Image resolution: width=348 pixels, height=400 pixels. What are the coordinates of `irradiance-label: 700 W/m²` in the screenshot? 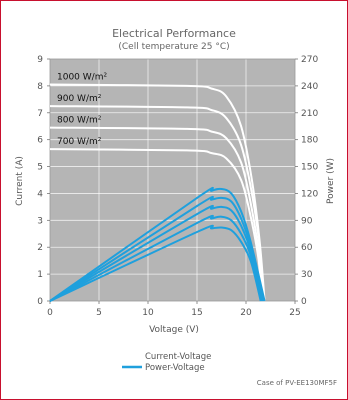 It's located at (79, 142).